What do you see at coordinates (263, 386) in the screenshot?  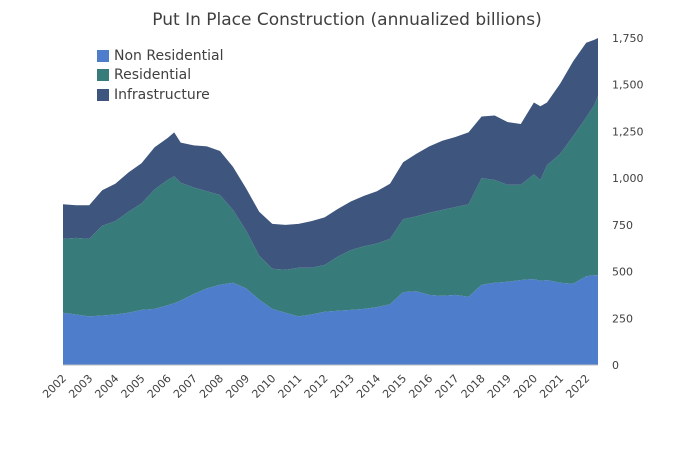 I see `x-tick-label: 2010` at bounding box center [263, 386].